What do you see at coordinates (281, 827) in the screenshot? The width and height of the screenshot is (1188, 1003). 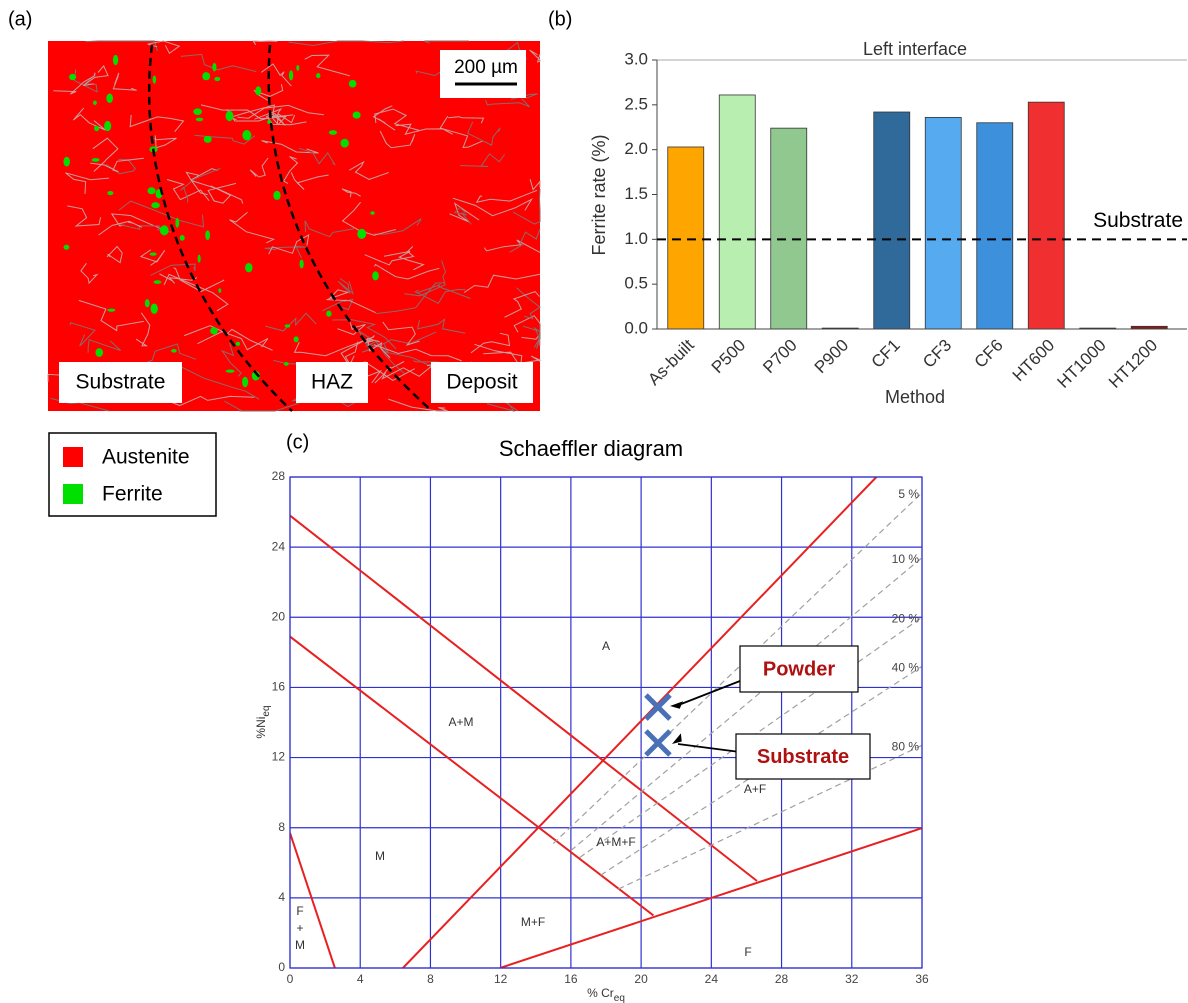 I see `y-tick-label: 8` at bounding box center [281, 827].